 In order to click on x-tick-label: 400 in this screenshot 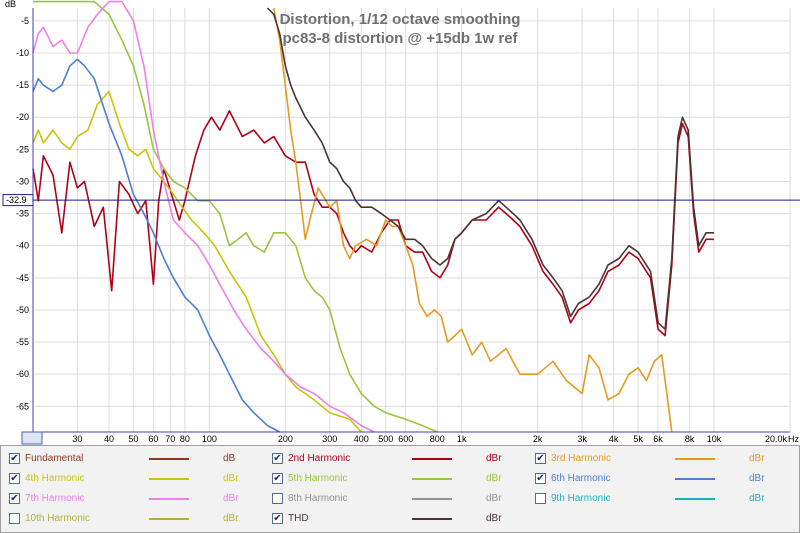, I will do `click(361, 439)`.